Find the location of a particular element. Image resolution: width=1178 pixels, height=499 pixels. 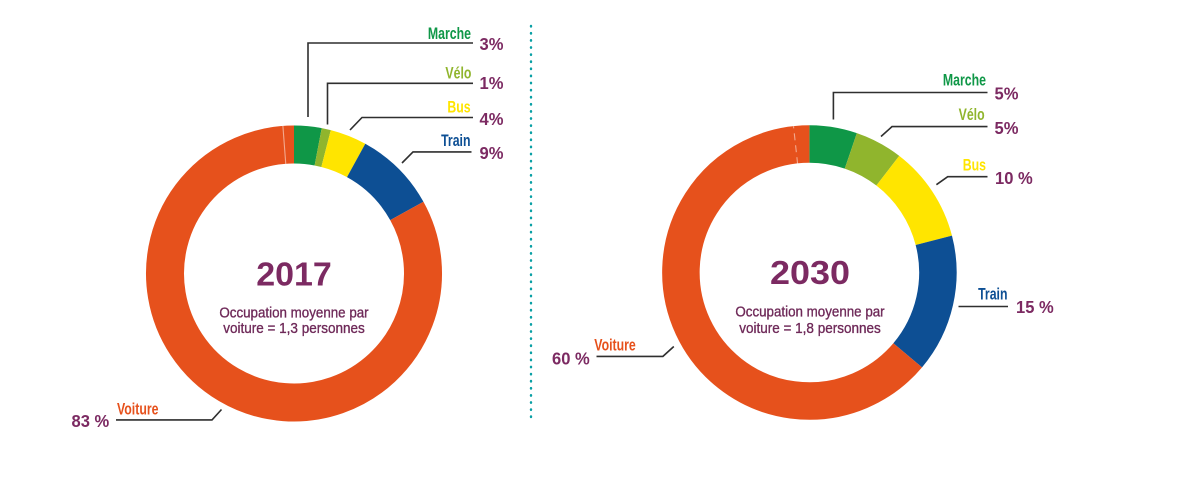

svg-text: 10 % is located at coordinates (1014, 178).